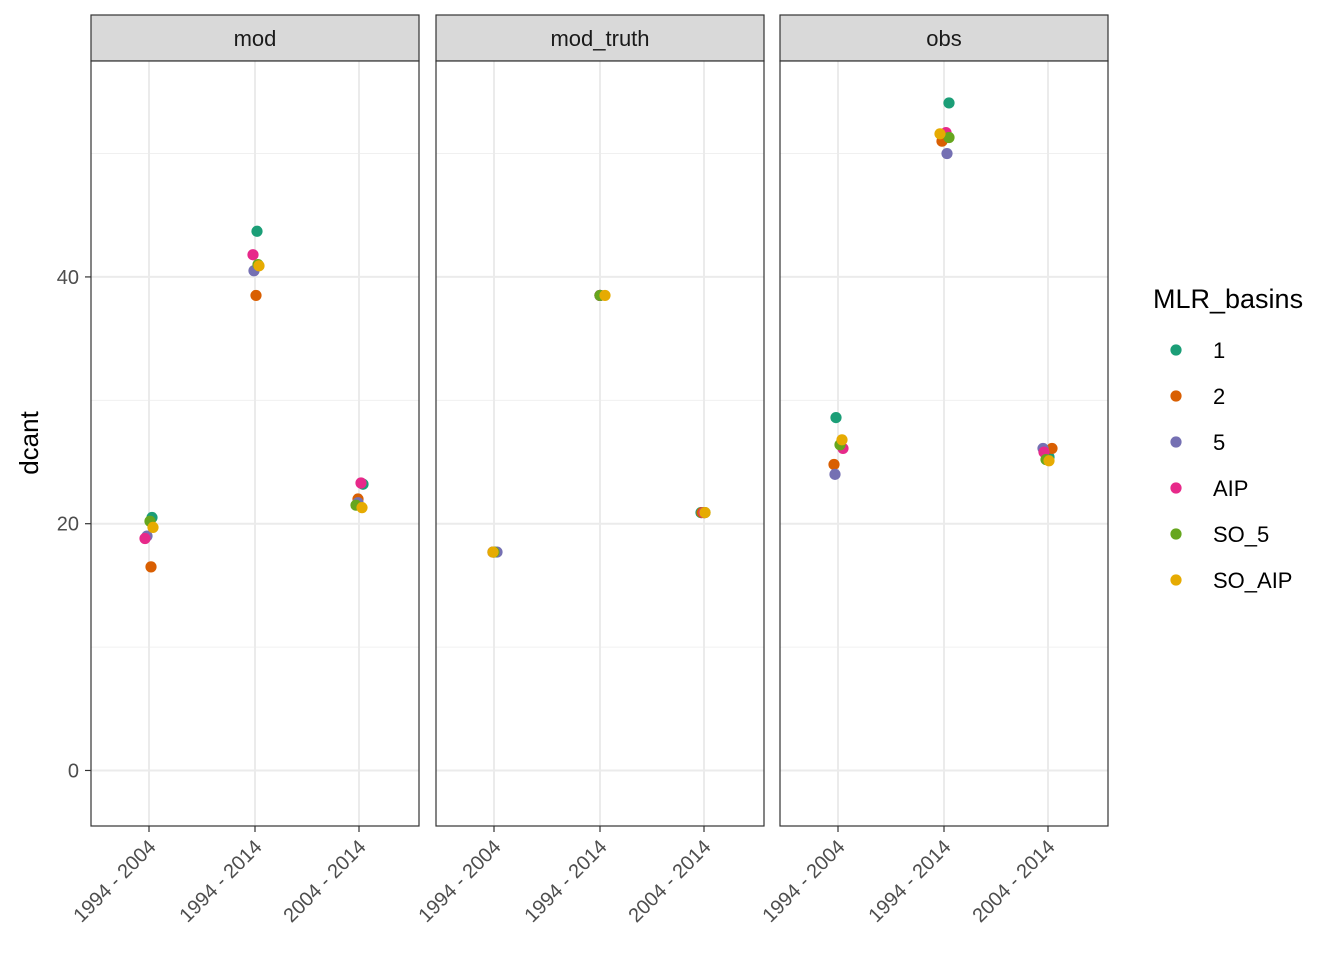 The width and height of the screenshot is (1344, 960). I want to click on legend-label: SO_AIP, so click(1252, 580).